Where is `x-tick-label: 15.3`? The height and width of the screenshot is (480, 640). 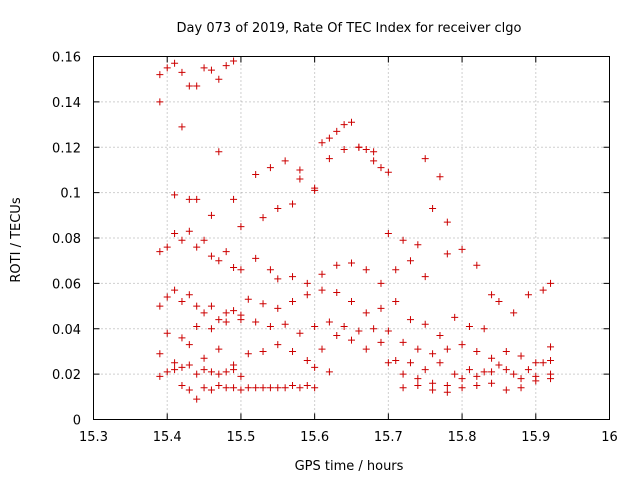 x-tick-label: 15.3 is located at coordinates (93, 437).